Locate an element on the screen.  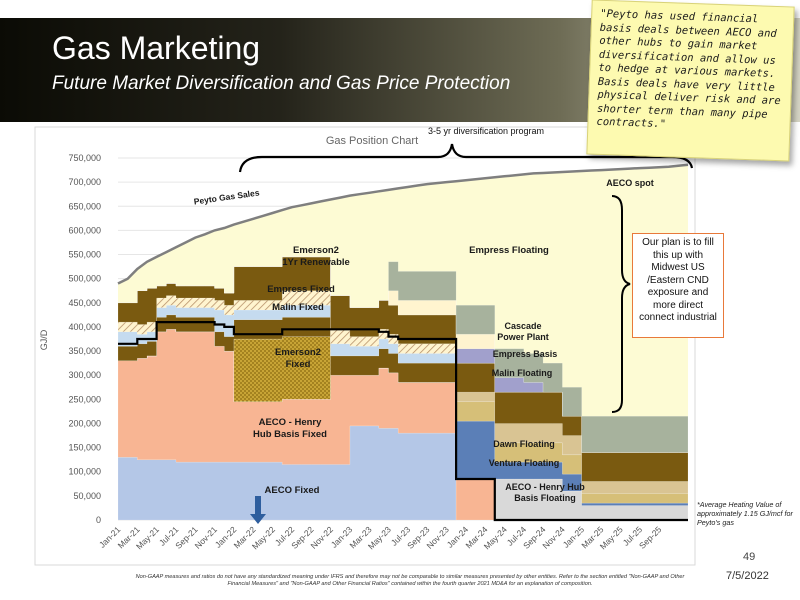
label-aeco-spot: AECO spot is located at coordinates (630, 183).